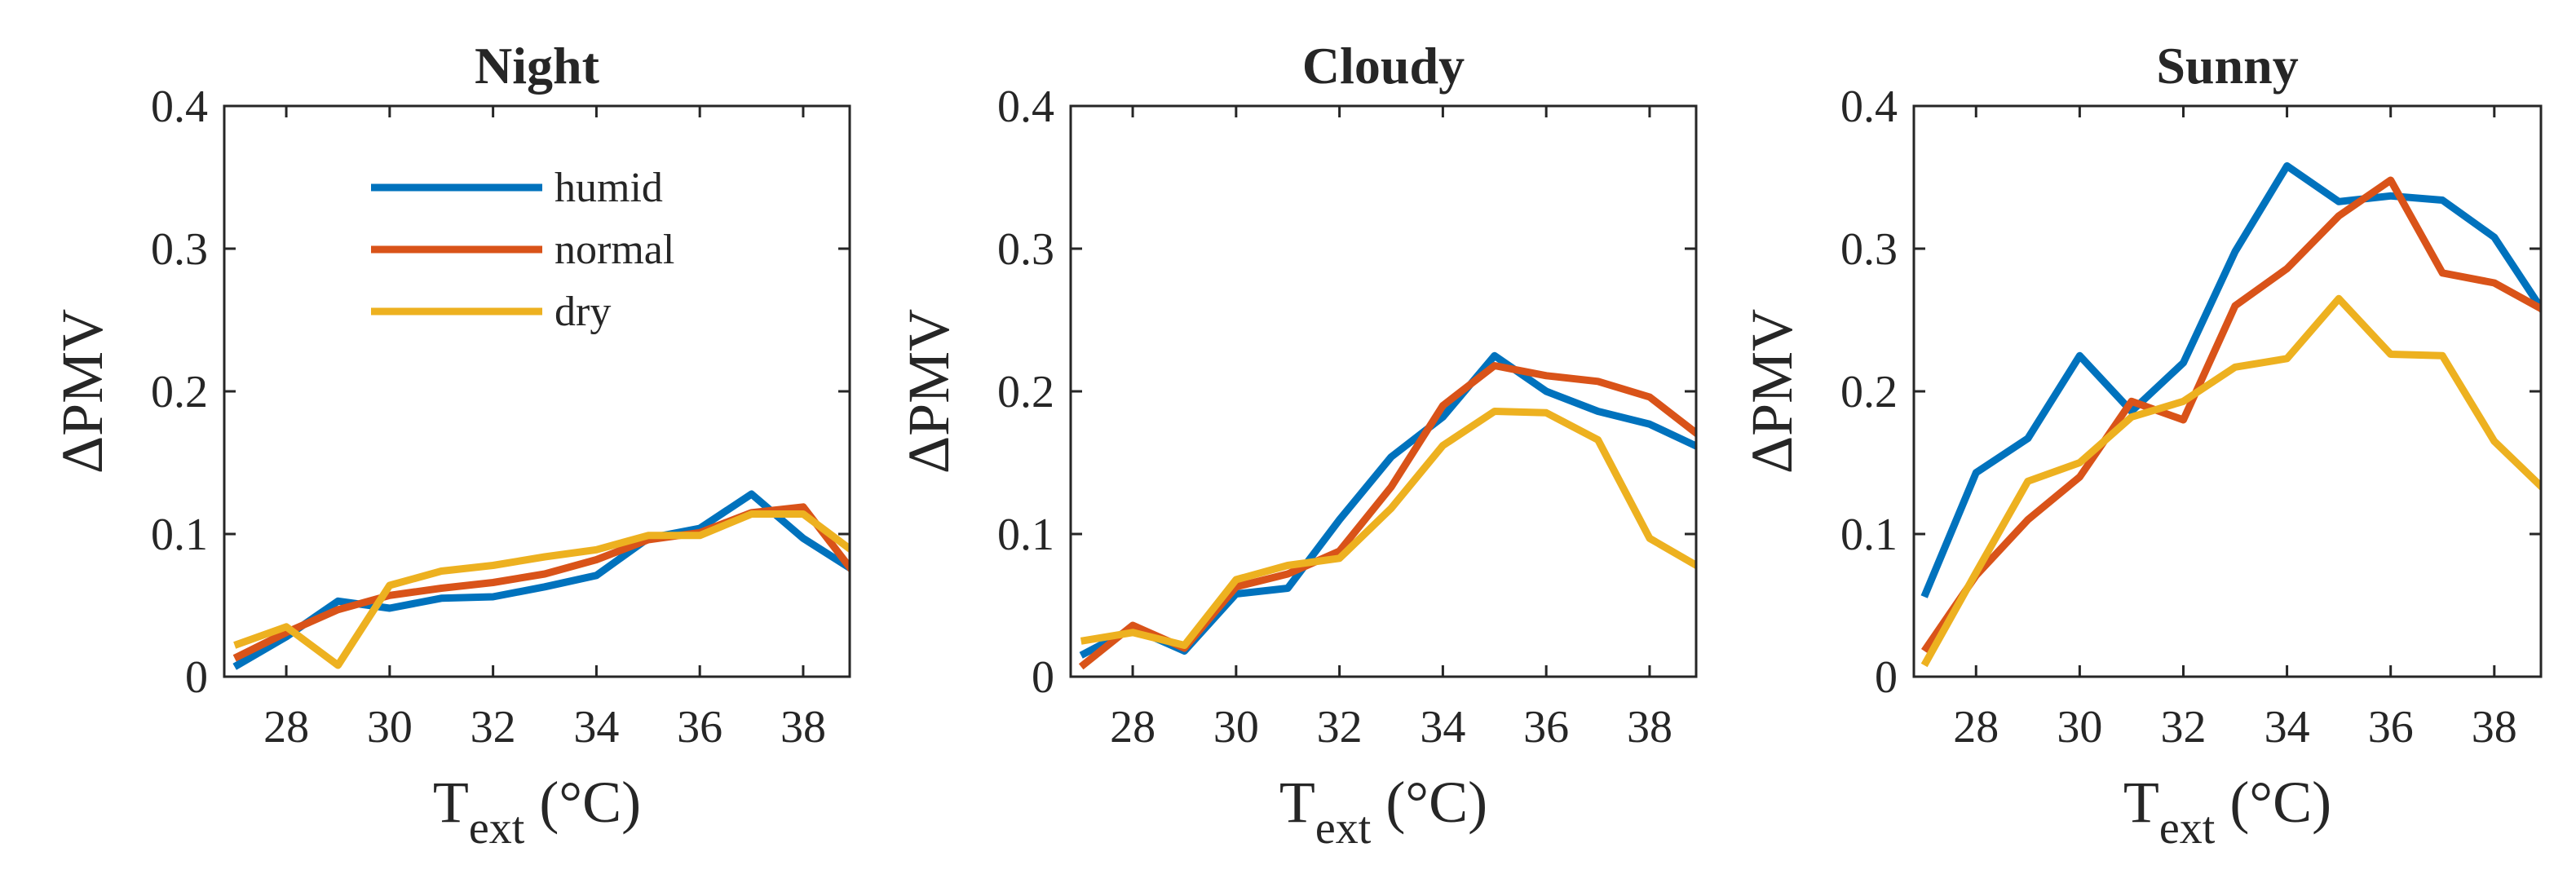  I want to click on legend-label-dry: dry, so click(583, 312).